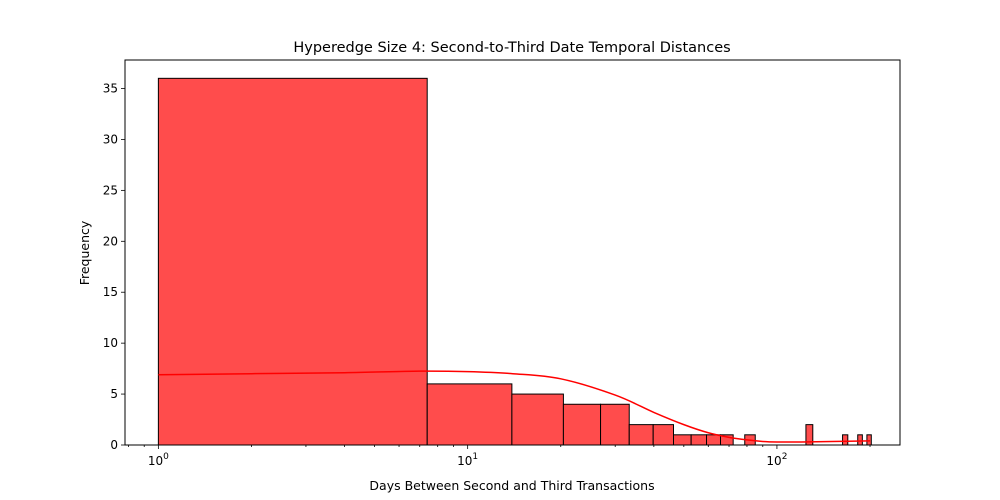 The width and height of the screenshot is (1000, 500). What do you see at coordinates (114, 394) in the screenshot?
I see `y-tick-label-1: 5` at bounding box center [114, 394].